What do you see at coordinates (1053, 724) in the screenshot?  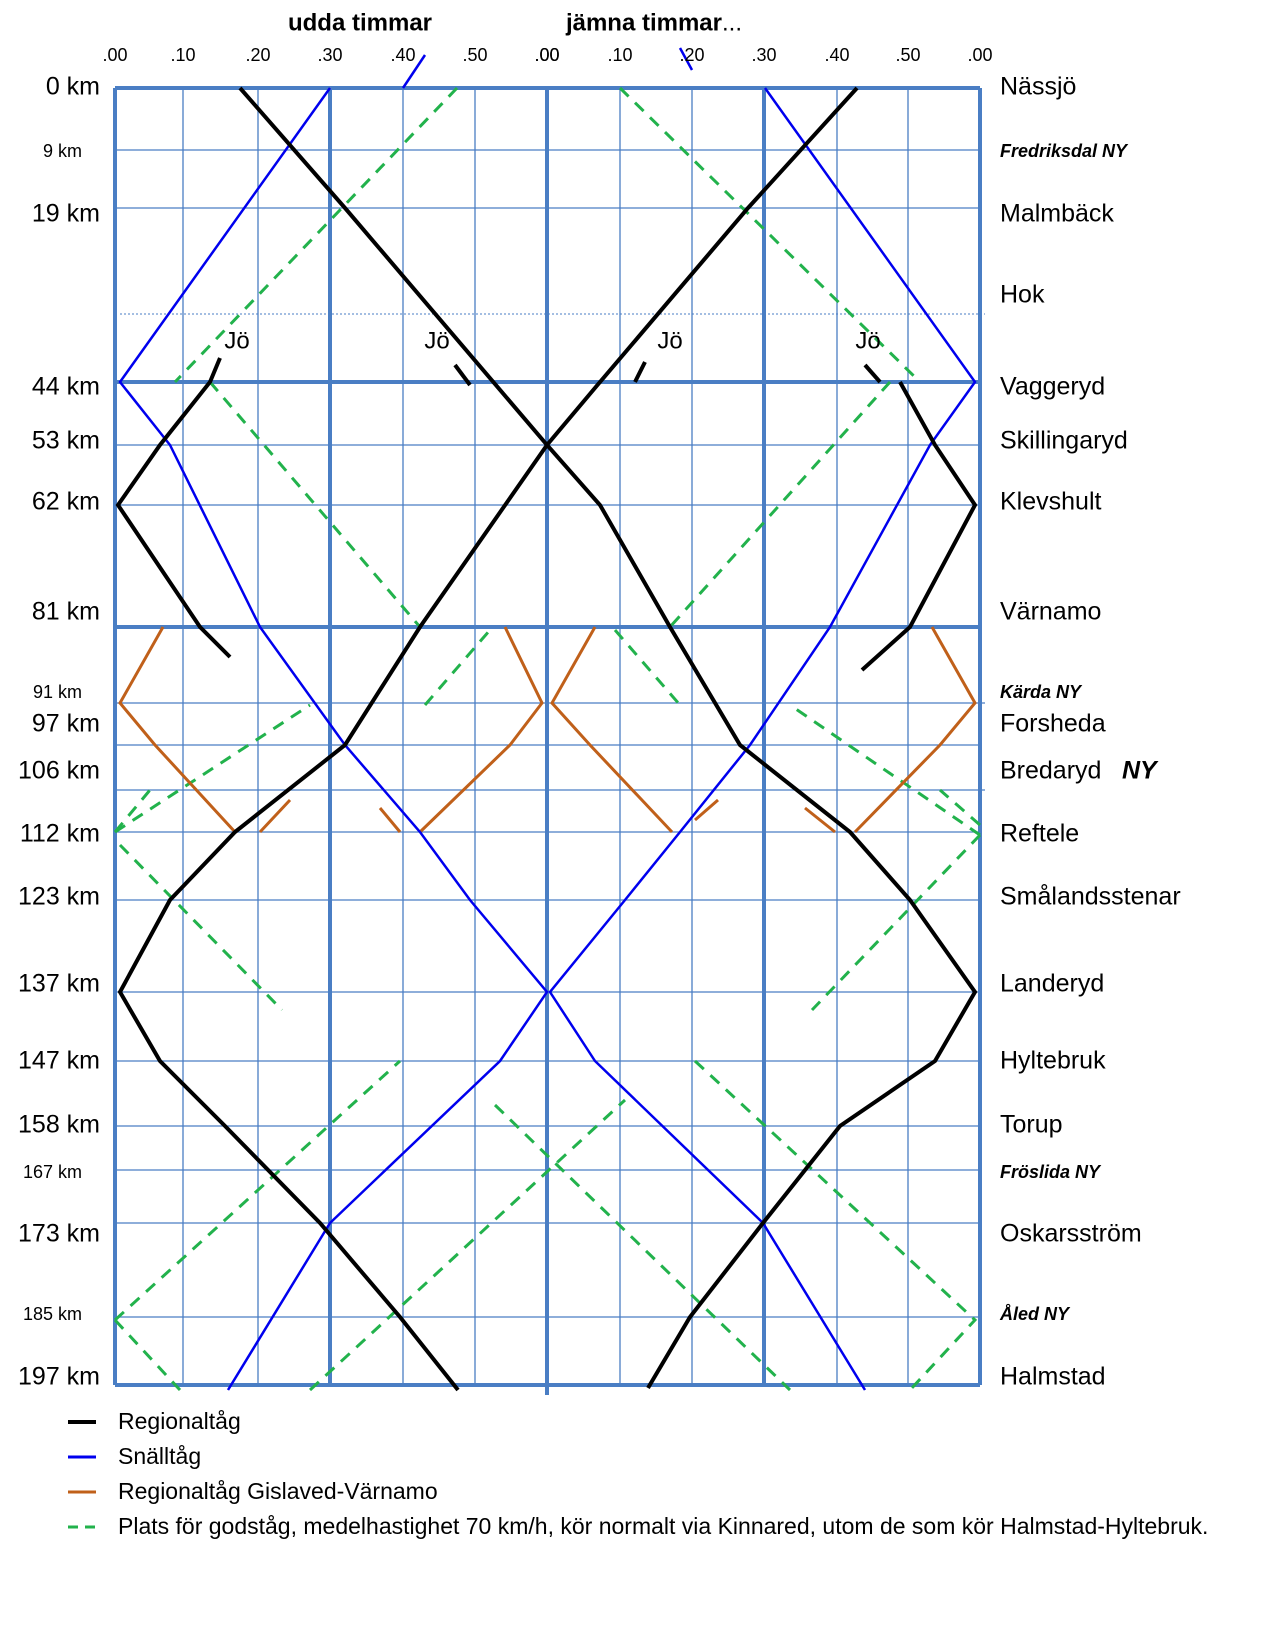 I see `station-name: Forsheda` at bounding box center [1053, 724].